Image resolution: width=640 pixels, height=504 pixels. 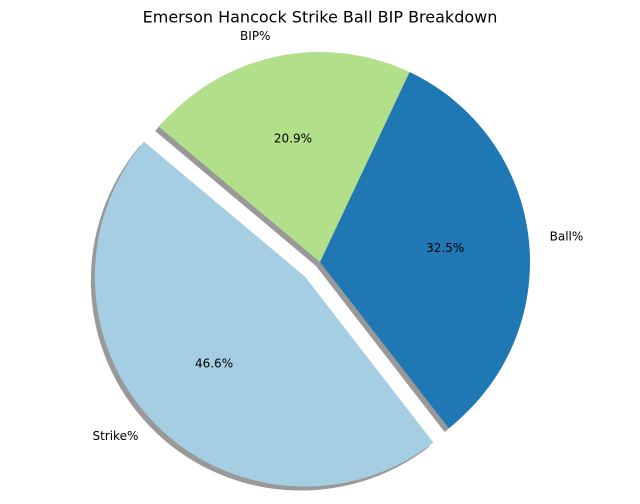 I want to click on slice-label: Strike%, so click(x=115, y=436).